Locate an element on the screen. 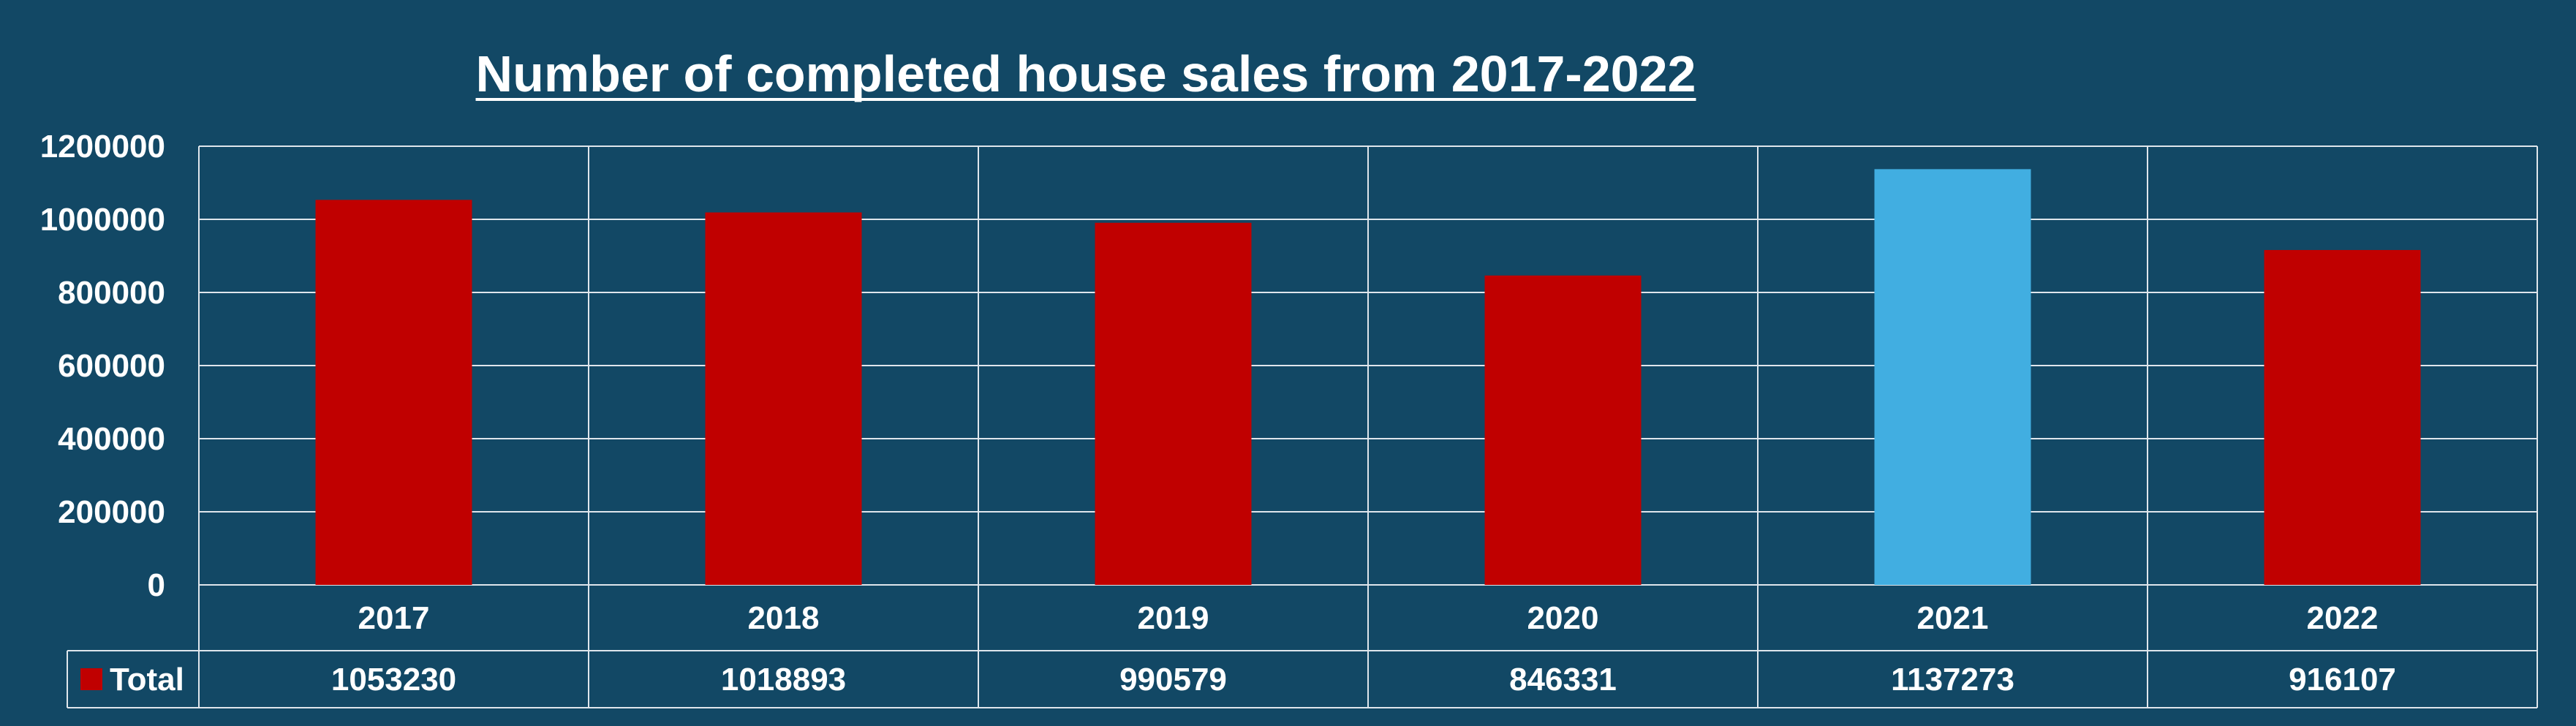 Image resolution: width=2576 pixels, height=726 pixels. bar-2022 is located at coordinates (2342, 417).